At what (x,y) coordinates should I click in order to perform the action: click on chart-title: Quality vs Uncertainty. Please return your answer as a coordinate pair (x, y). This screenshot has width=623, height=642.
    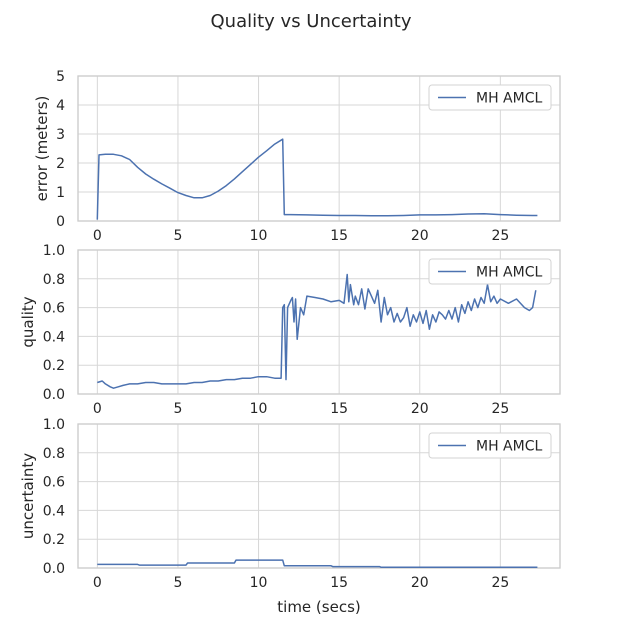
    Looking at the image, I should click on (311, 21).